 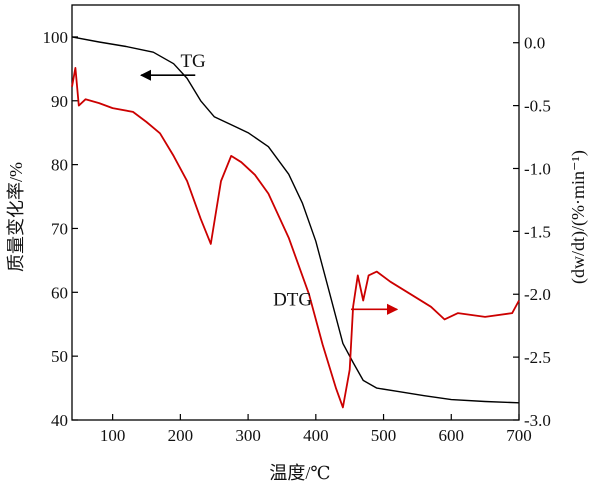 What do you see at coordinates (113, 435) in the screenshot?
I see `x-tick-label: 100` at bounding box center [113, 435].